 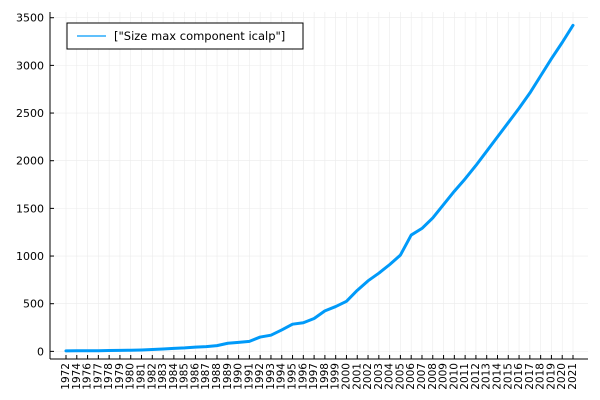 I want to click on x-tick-label: 1993, so click(x=271, y=376).